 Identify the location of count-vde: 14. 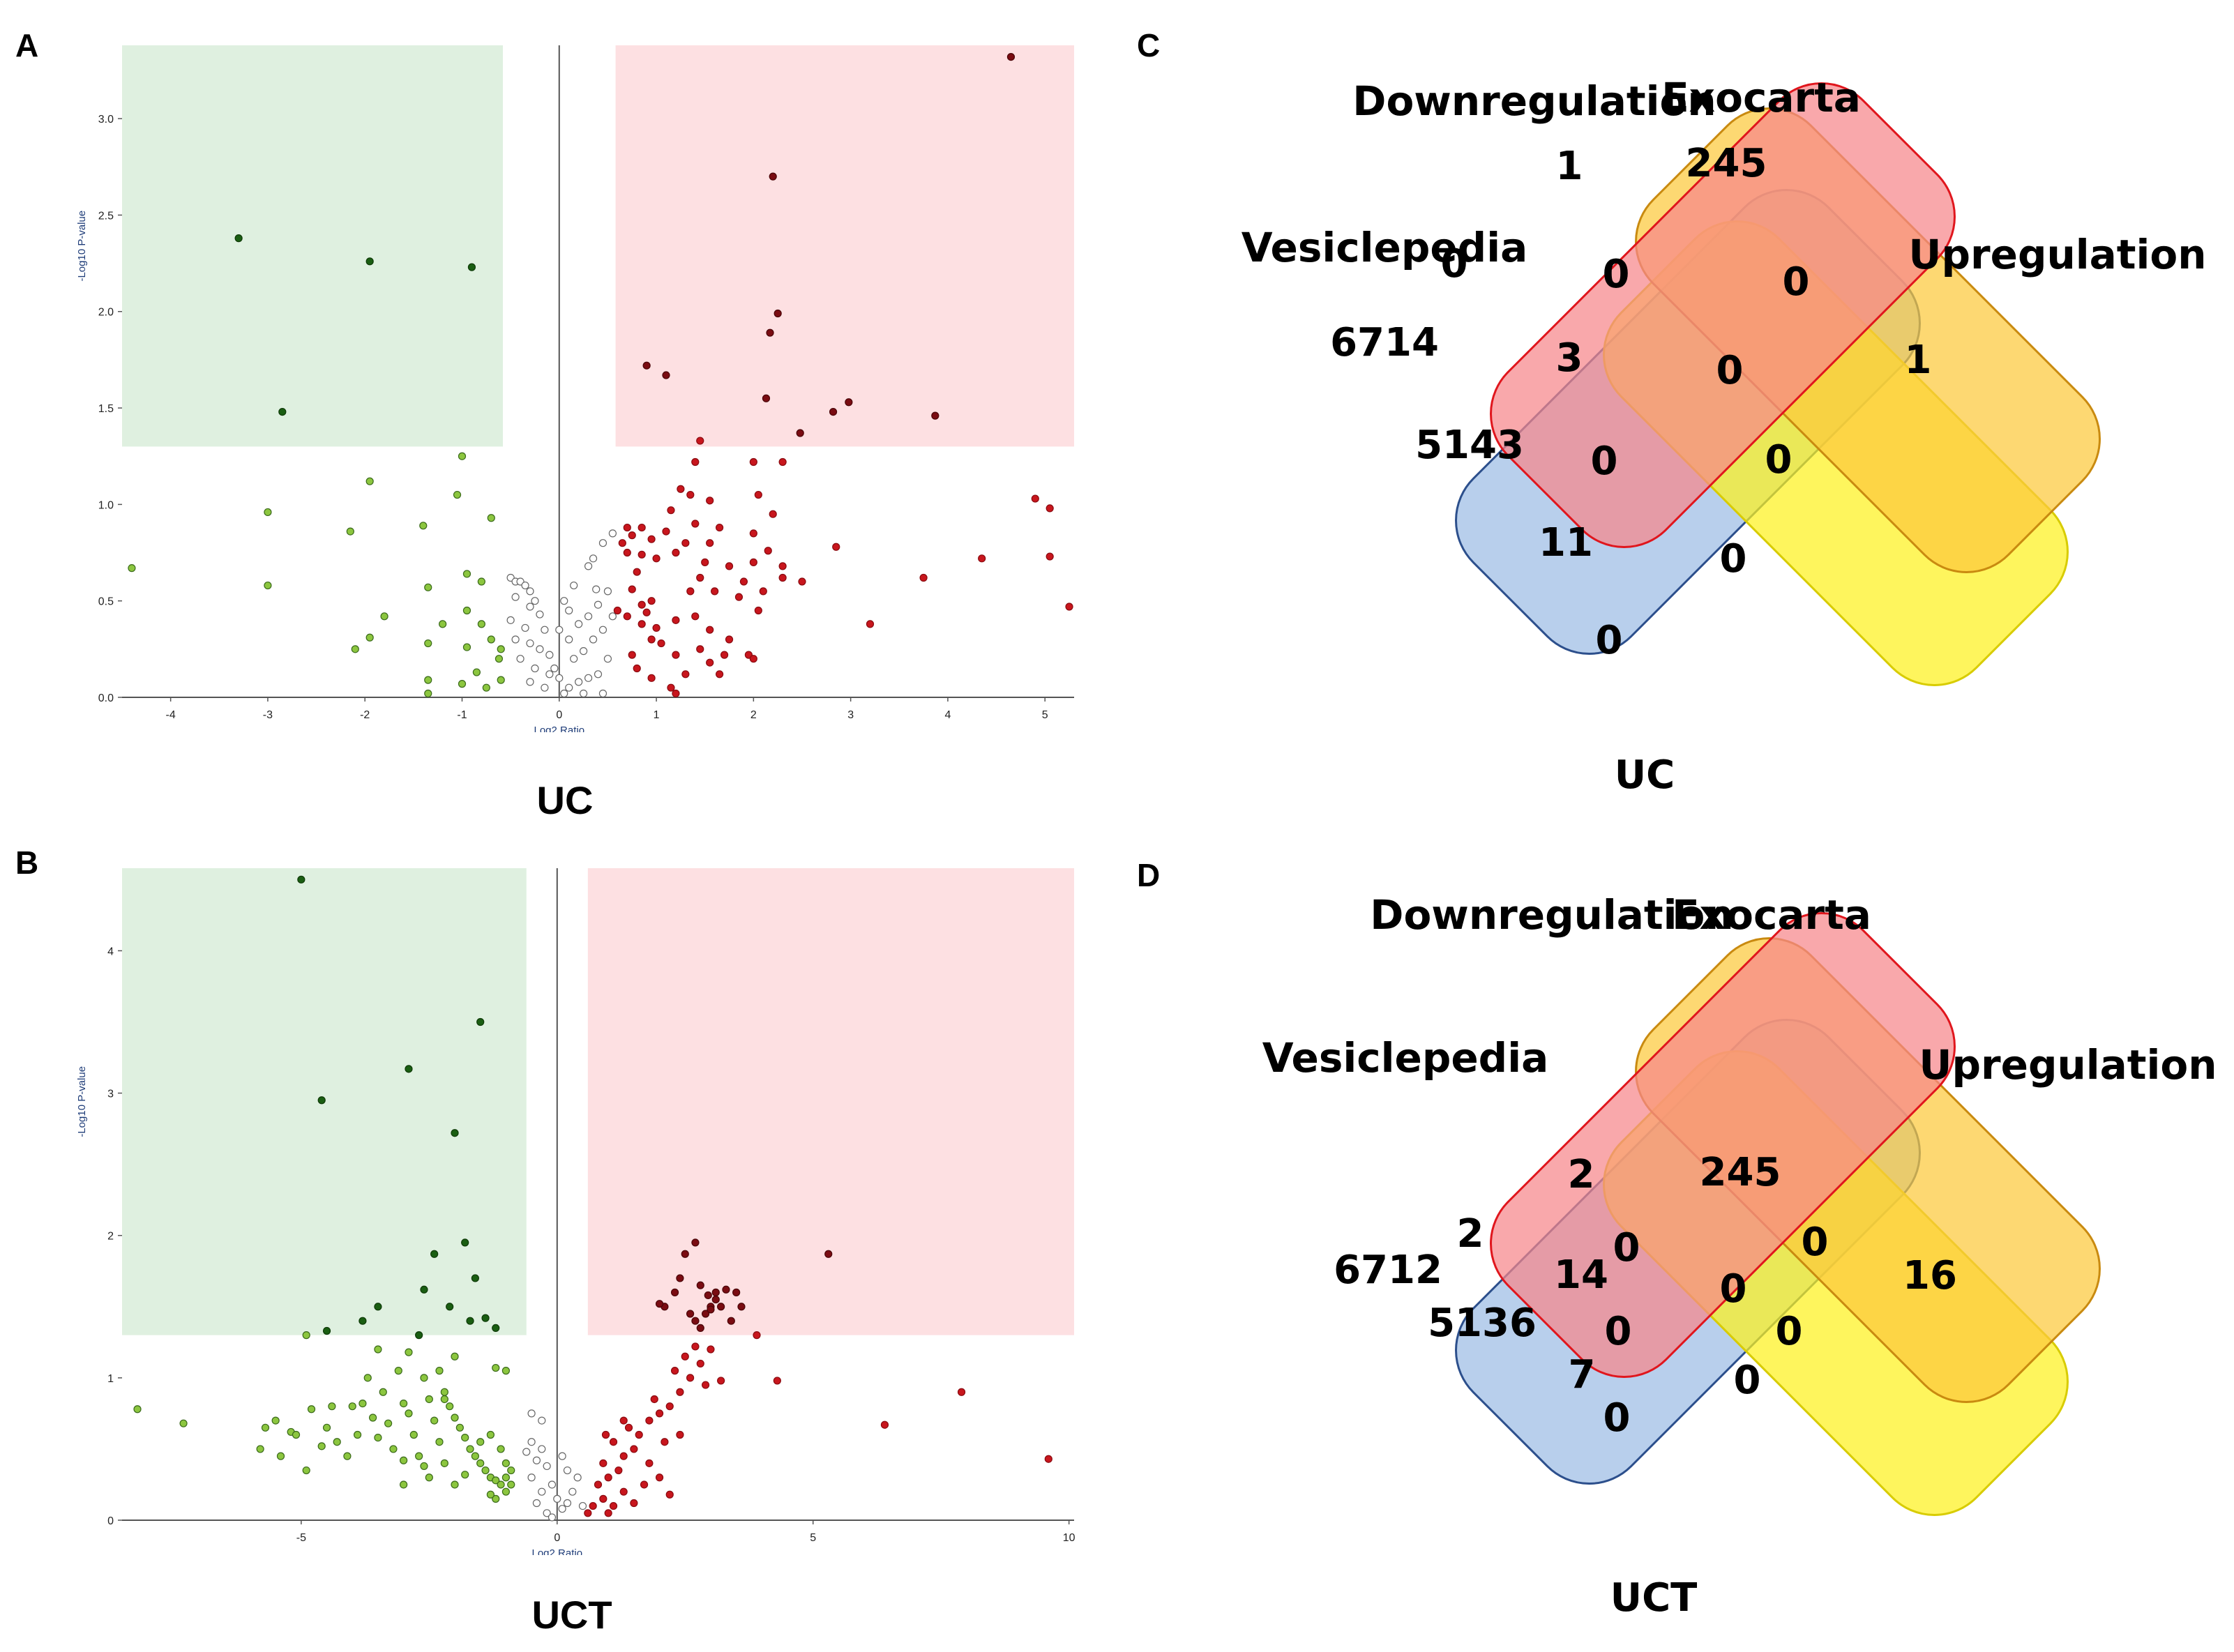
(1581, 1275).